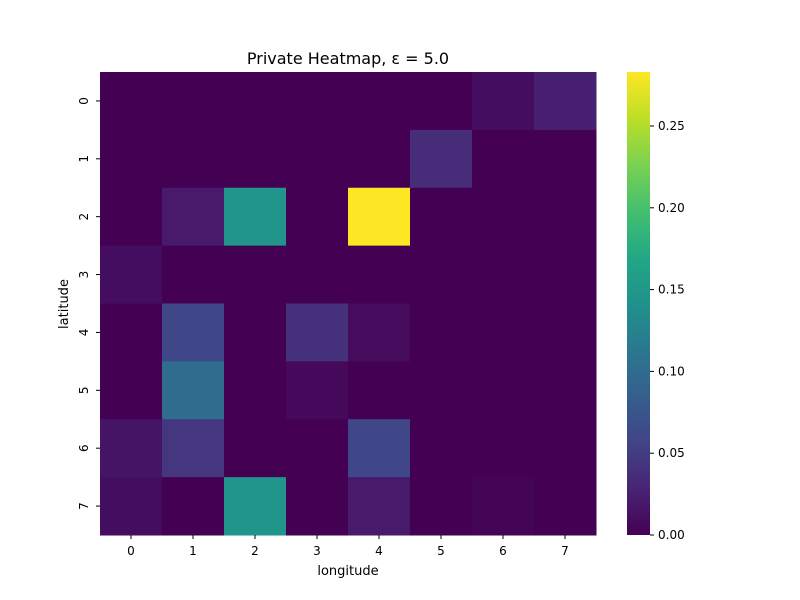 This screenshot has height=600, width=800. What do you see at coordinates (503, 551) in the screenshot?
I see `x-tick-label: 6` at bounding box center [503, 551].